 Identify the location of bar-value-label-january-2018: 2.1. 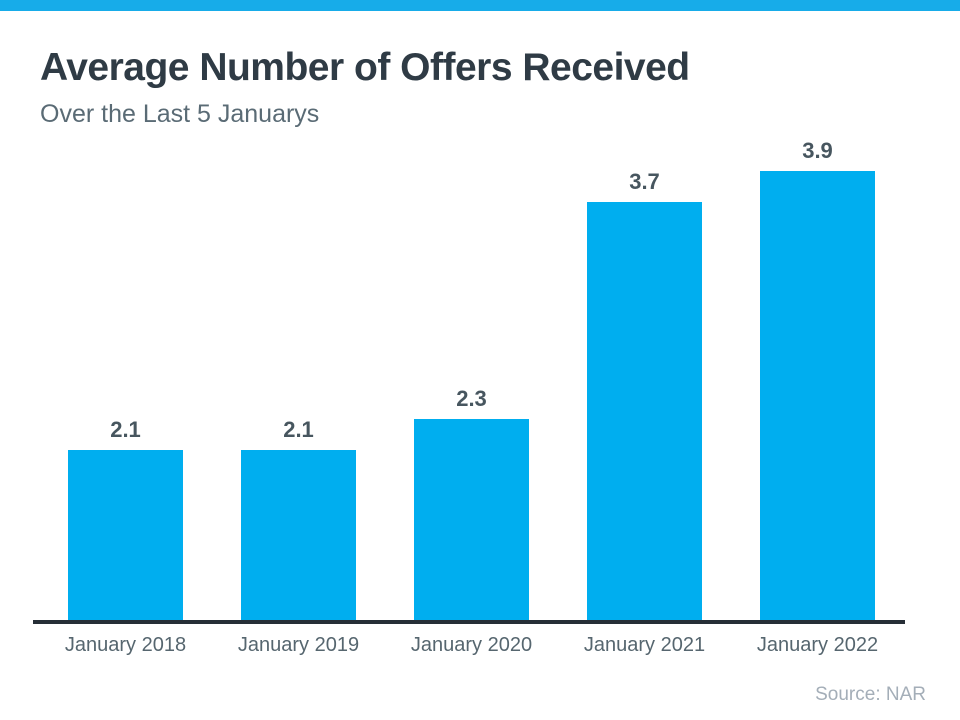
(125, 429).